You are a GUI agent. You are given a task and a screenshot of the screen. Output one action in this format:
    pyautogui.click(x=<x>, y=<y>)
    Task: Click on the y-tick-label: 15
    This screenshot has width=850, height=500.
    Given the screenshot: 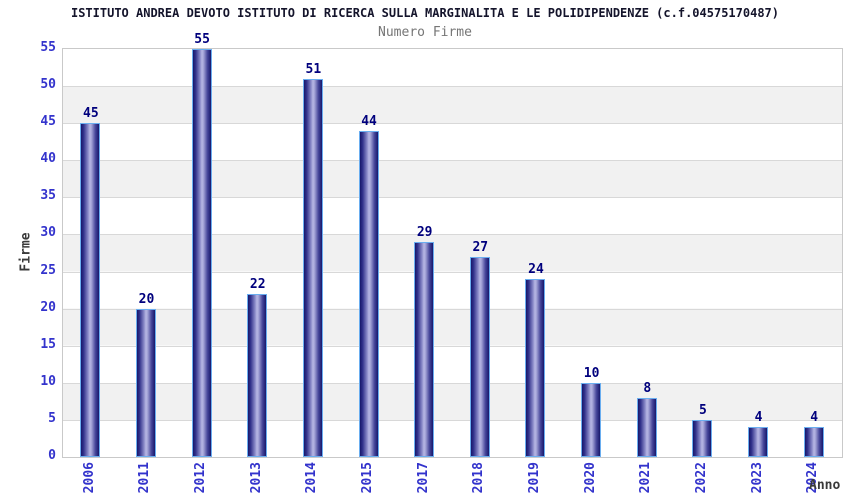 What is the action you would take?
    pyautogui.click(x=48, y=344)
    